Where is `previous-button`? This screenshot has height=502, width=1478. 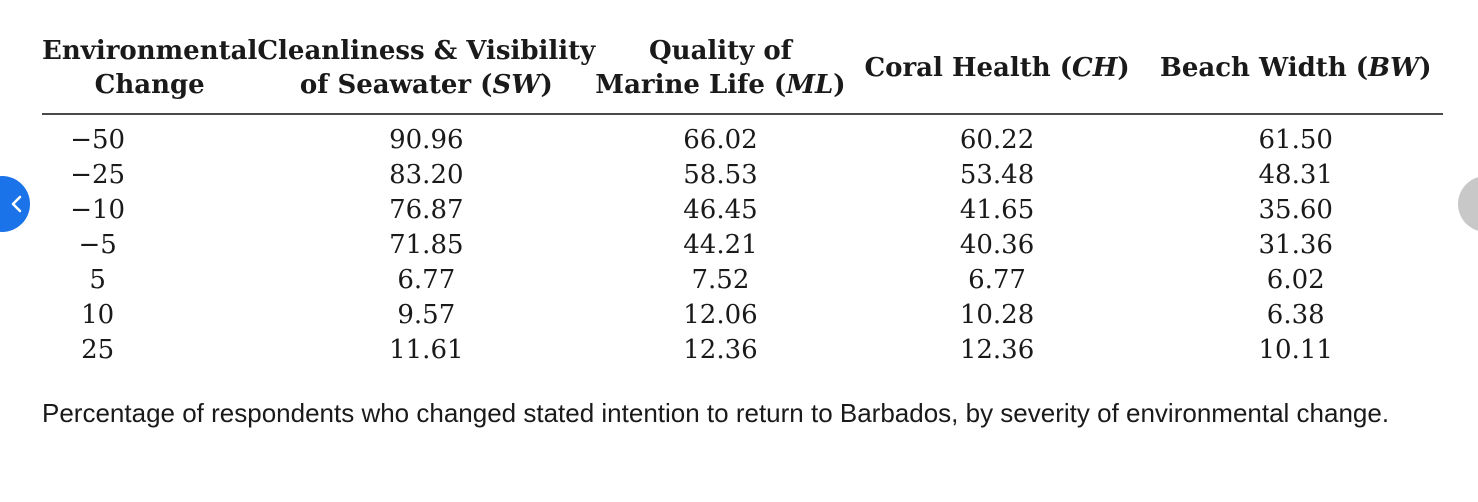
previous-button is located at coordinates (15, 204).